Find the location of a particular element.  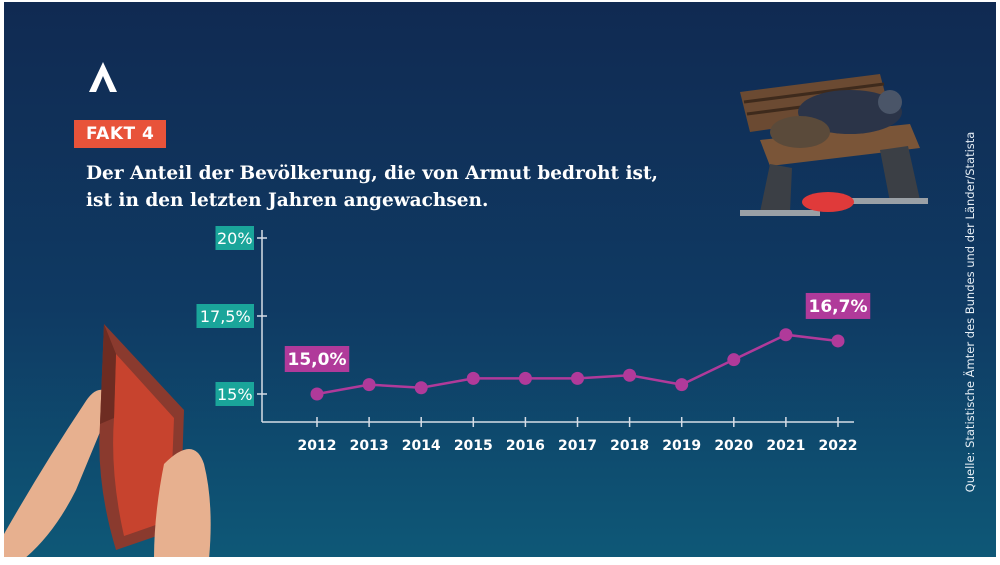

x-tick-label: 2012 is located at coordinates (317, 446).